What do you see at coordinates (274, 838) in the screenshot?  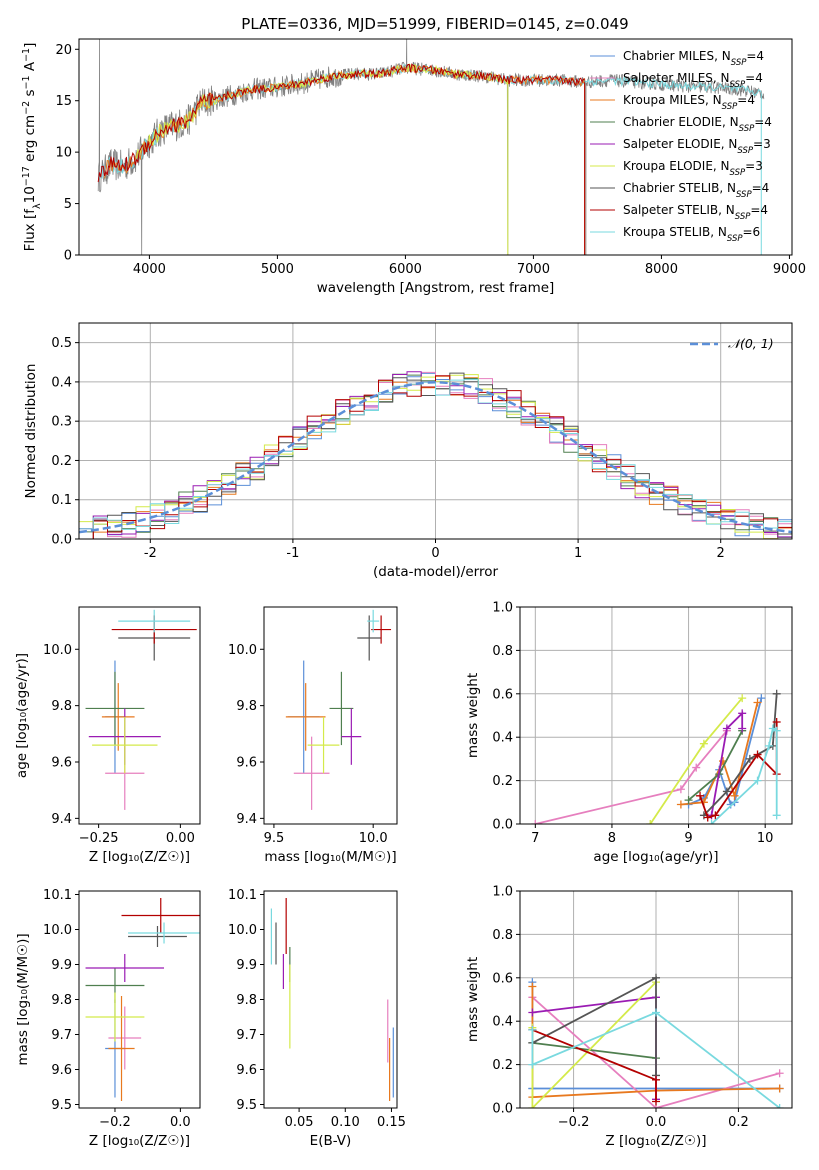 I see `x-tick-label: 9.5` at bounding box center [274, 838].